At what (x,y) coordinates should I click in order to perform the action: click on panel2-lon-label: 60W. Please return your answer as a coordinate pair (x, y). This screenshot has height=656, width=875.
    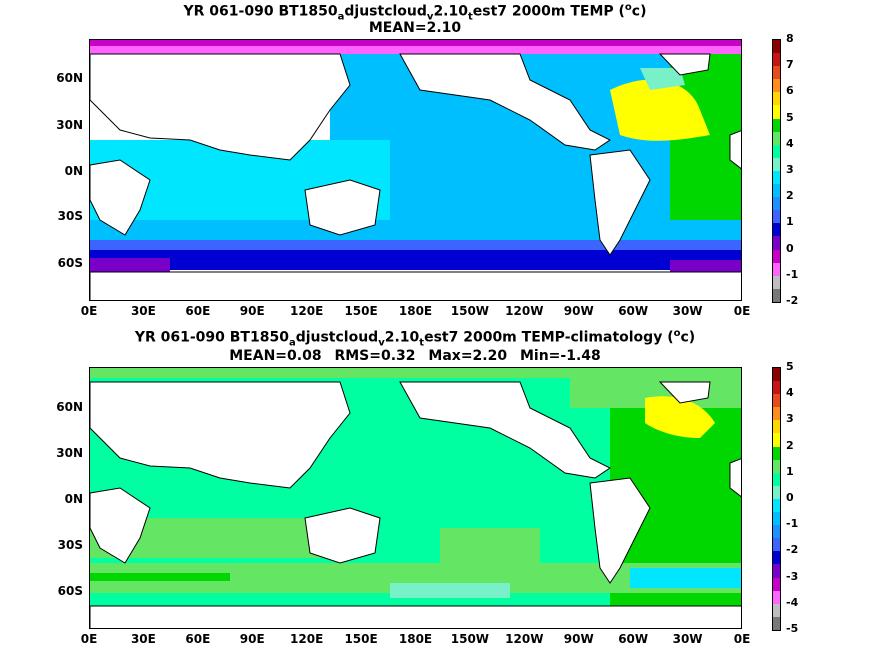
    Looking at the image, I should click on (633, 639).